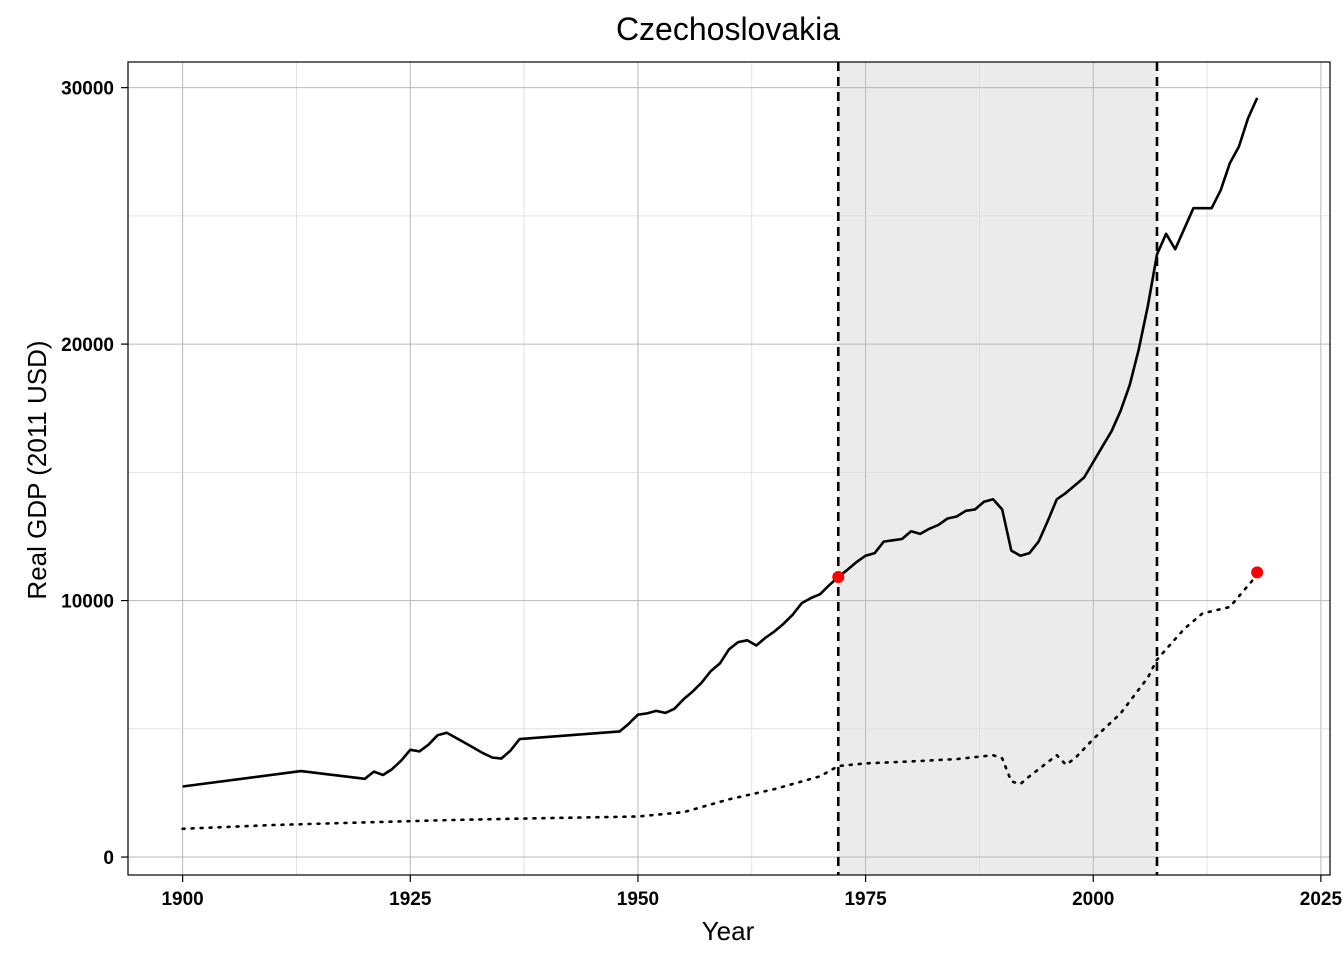 This screenshot has width=1344, height=960. Describe the element at coordinates (87, 345) in the screenshot. I see `y-tick-label: 20000` at that location.